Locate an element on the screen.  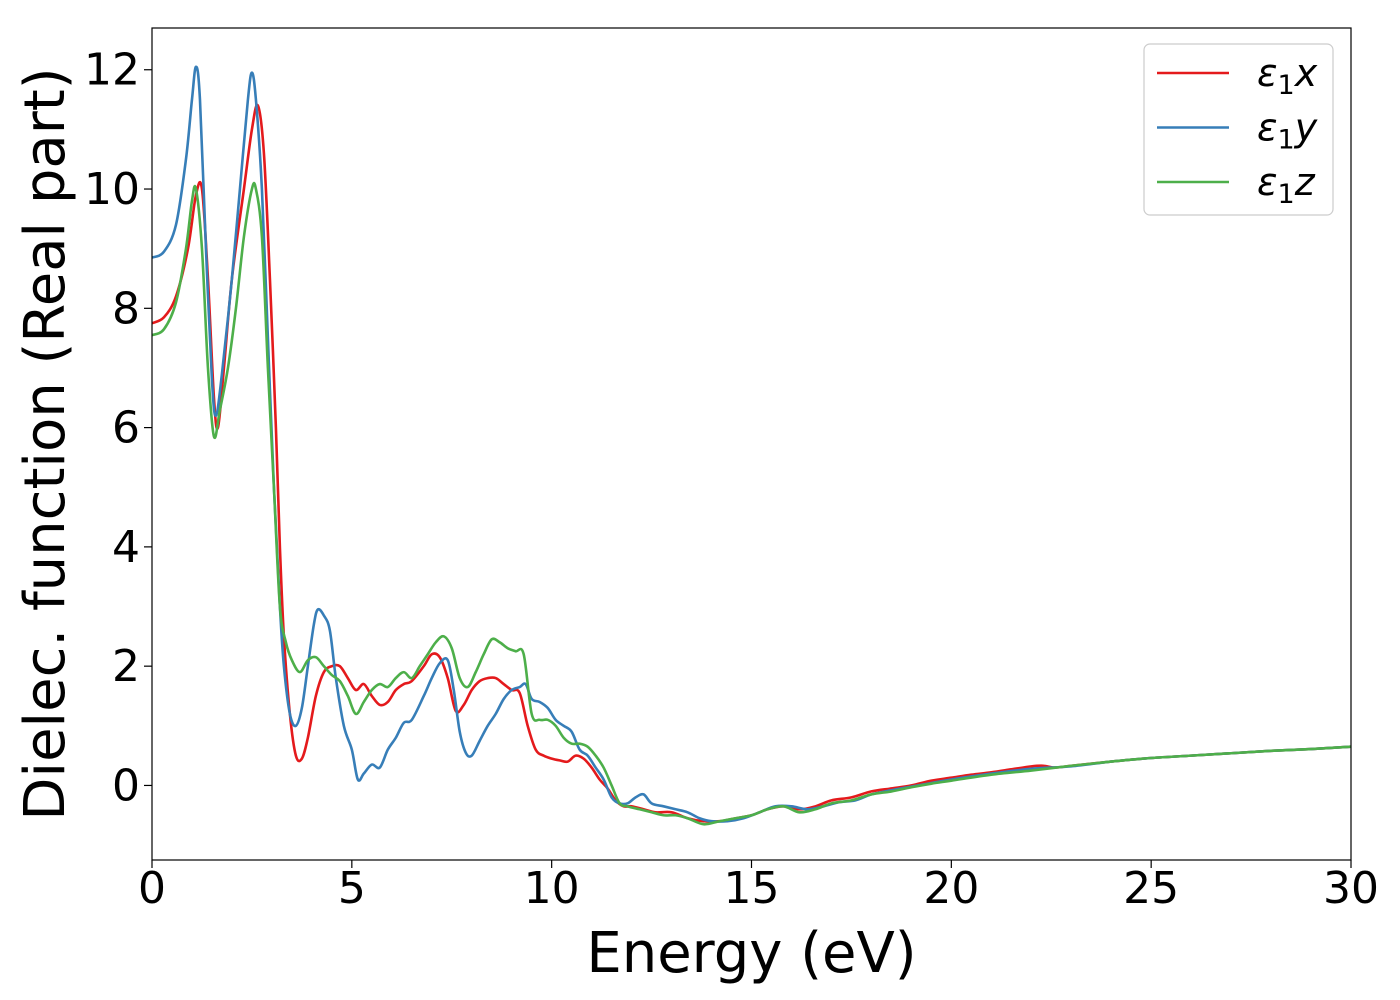
y-tick-label: 12 is located at coordinates (112, 70).